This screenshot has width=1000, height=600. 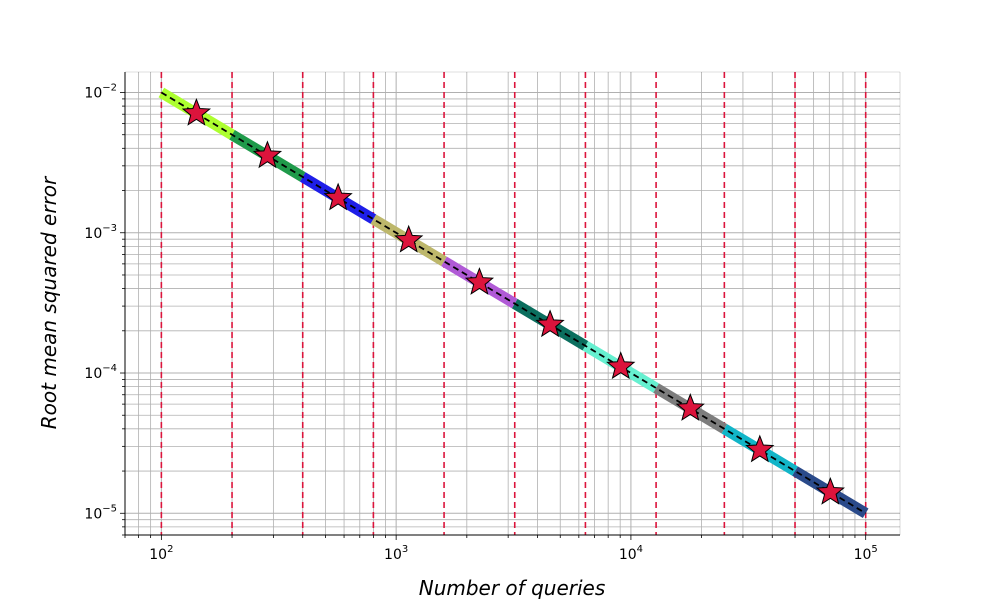 What do you see at coordinates (49, 302) in the screenshot?
I see `y-axis-label: Root mean squared error` at bounding box center [49, 302].